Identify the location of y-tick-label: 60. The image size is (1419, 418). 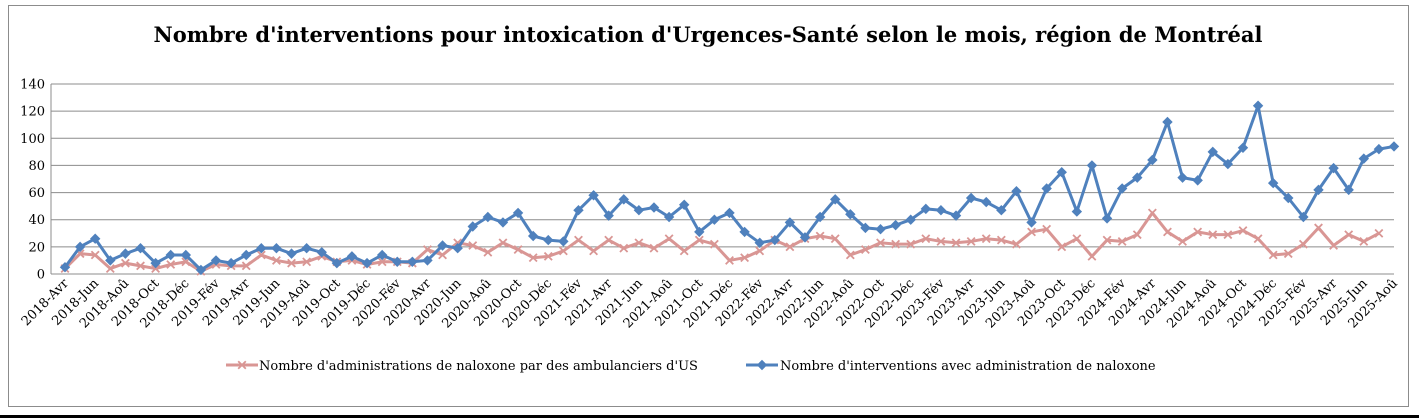
(36, 193).